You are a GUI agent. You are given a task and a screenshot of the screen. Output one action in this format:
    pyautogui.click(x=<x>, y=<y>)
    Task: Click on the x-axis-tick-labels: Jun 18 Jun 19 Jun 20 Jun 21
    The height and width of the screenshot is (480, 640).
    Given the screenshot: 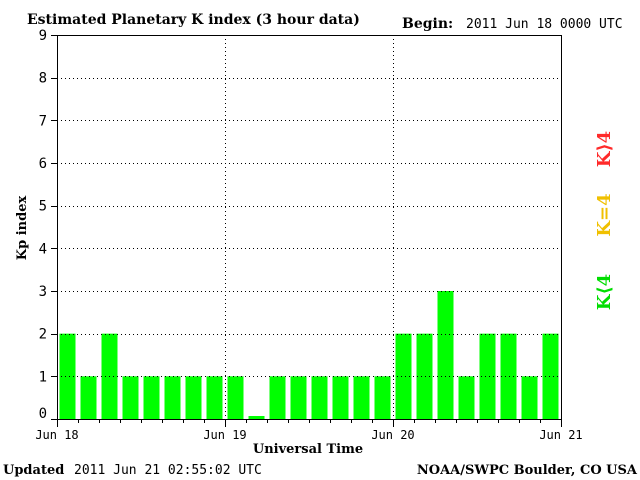 What is the action you would take?
    pyautogui.click(x=308, y=435)
    